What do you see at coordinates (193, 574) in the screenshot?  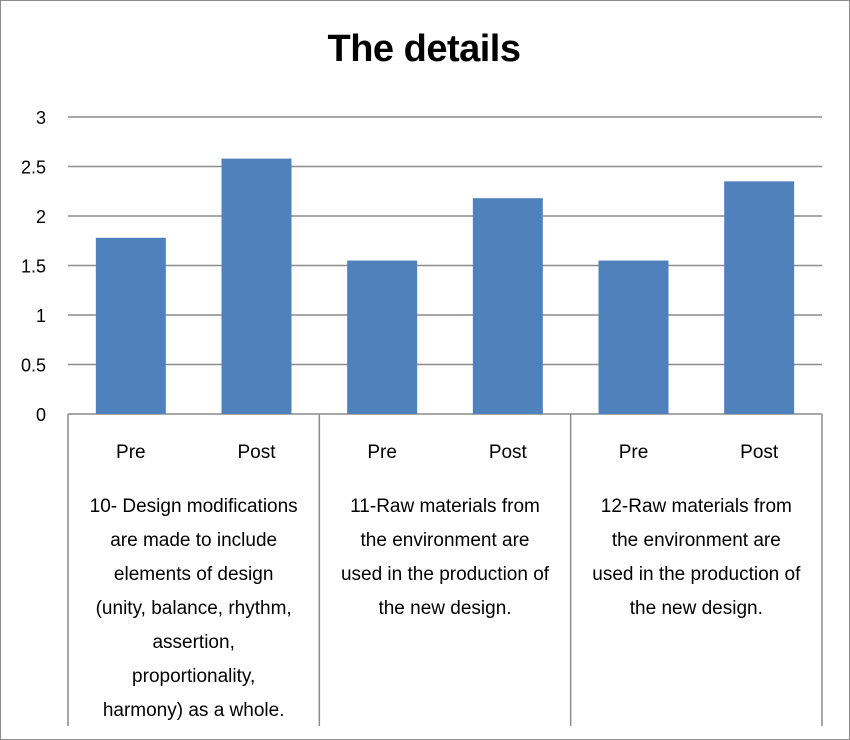 I see `group-label-line: elements of design` at bounding box center [193, 574].